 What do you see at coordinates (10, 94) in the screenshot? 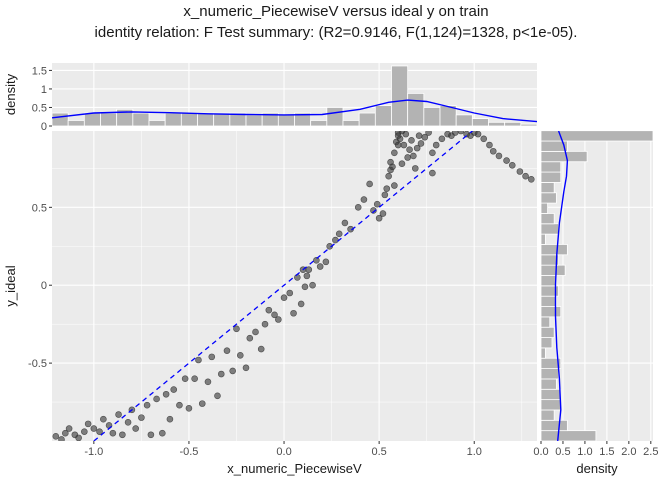
I see `top-density-axis-title: density` at bounding box center [10, 94].